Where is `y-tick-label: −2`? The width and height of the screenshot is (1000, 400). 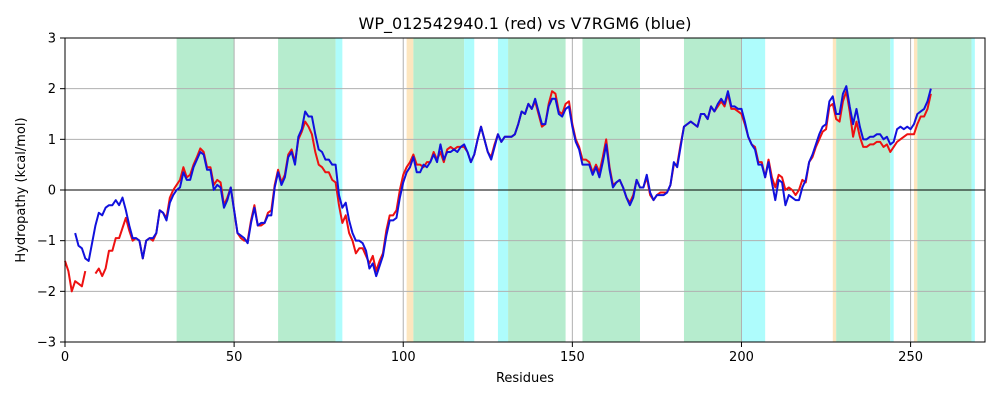
y-tick-label: −2 is located at coordinates (46, 292).